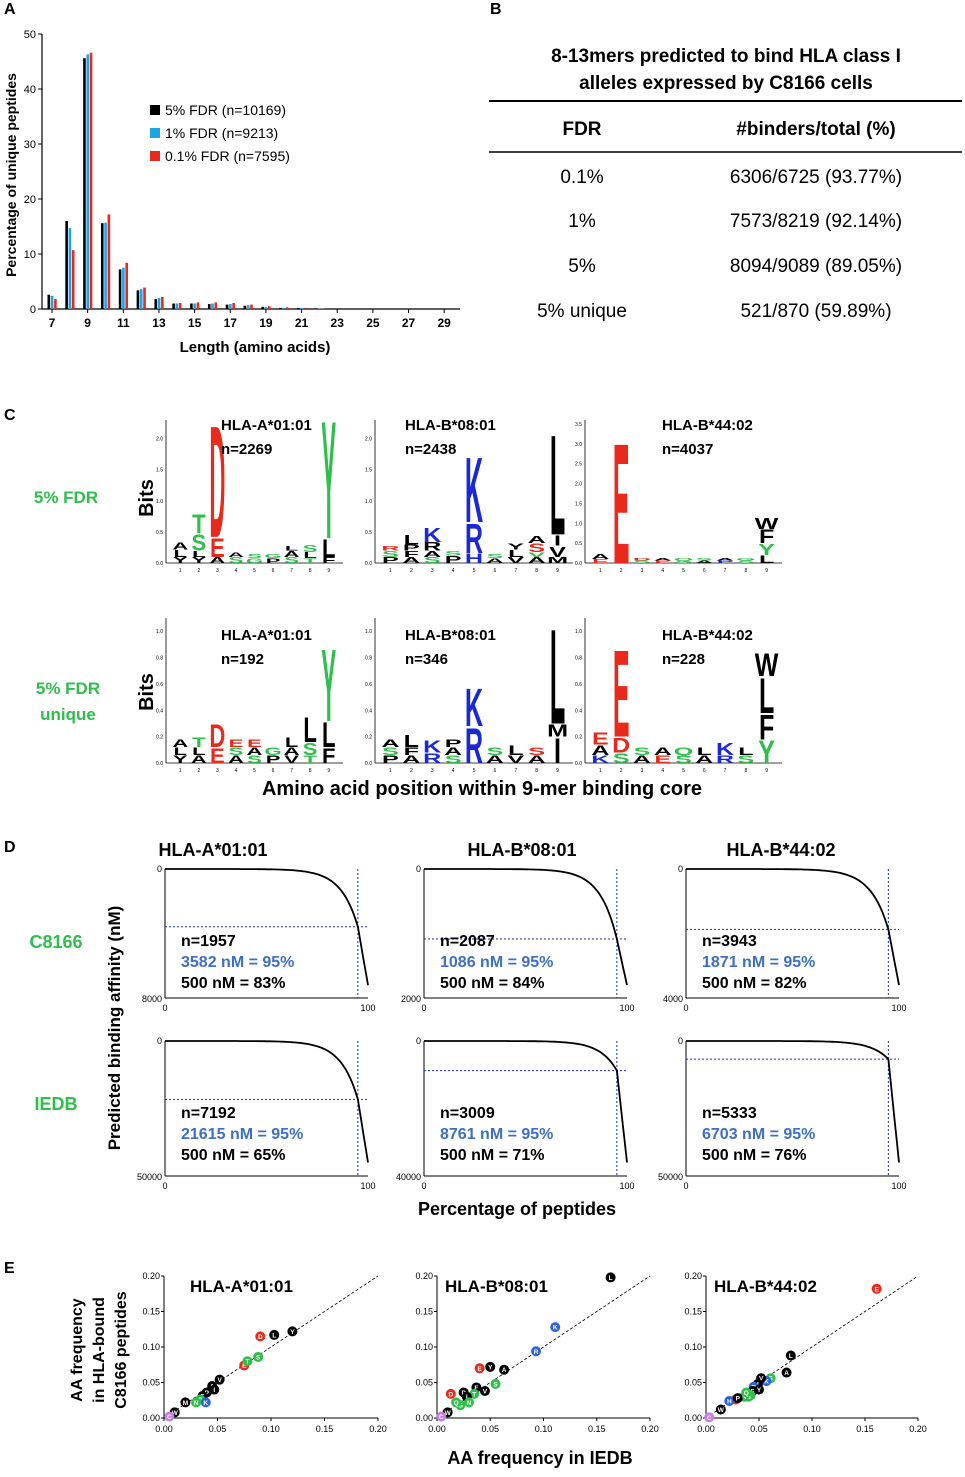  What do you see at coordinates (247, 1362) in the screenshot?
I see `aa-point-label: T` at bounding box center [247, 1362].